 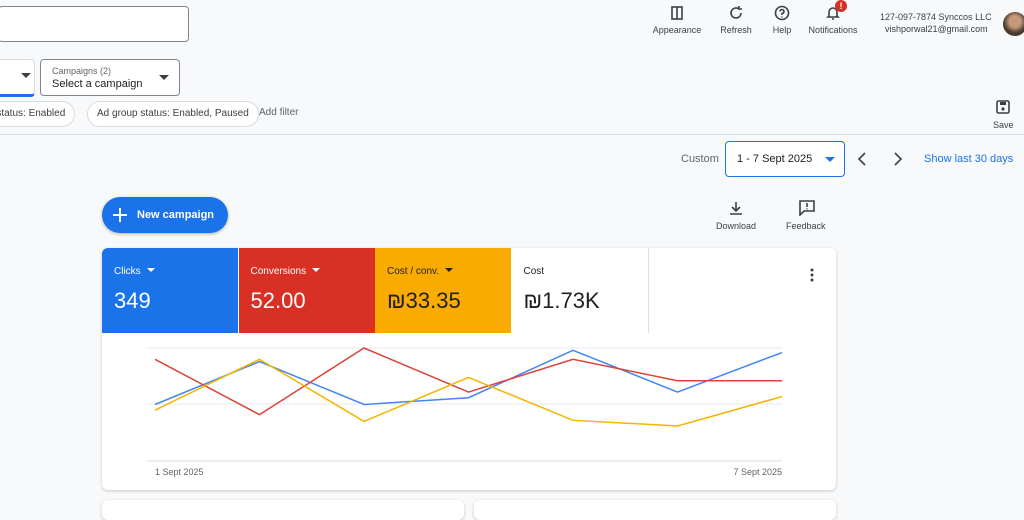 I want to click on account-name: 127-097-7874 Synccos LLC, so click(x=936, y=17).